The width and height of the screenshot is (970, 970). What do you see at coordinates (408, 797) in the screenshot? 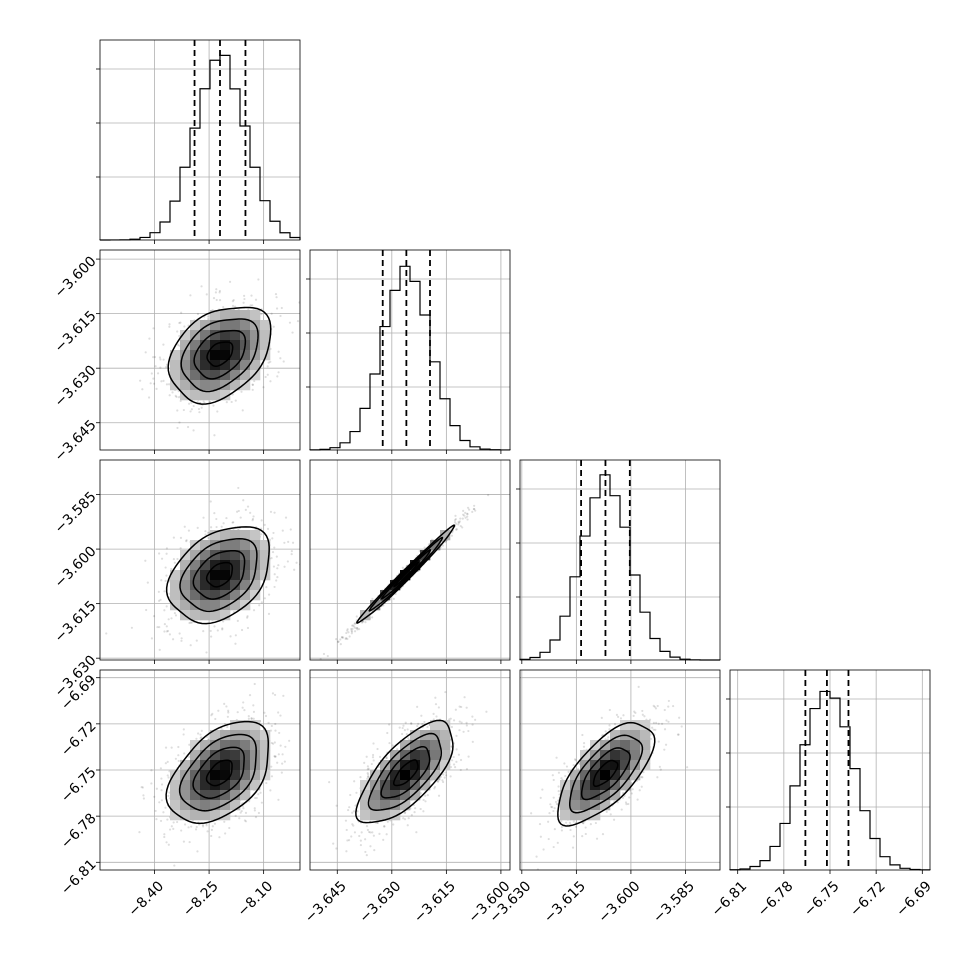
I see `scatter-panel-p3-vs-p1: −3.645 −3.630 −3.615 −3.600` at bounding box center [408, 797].